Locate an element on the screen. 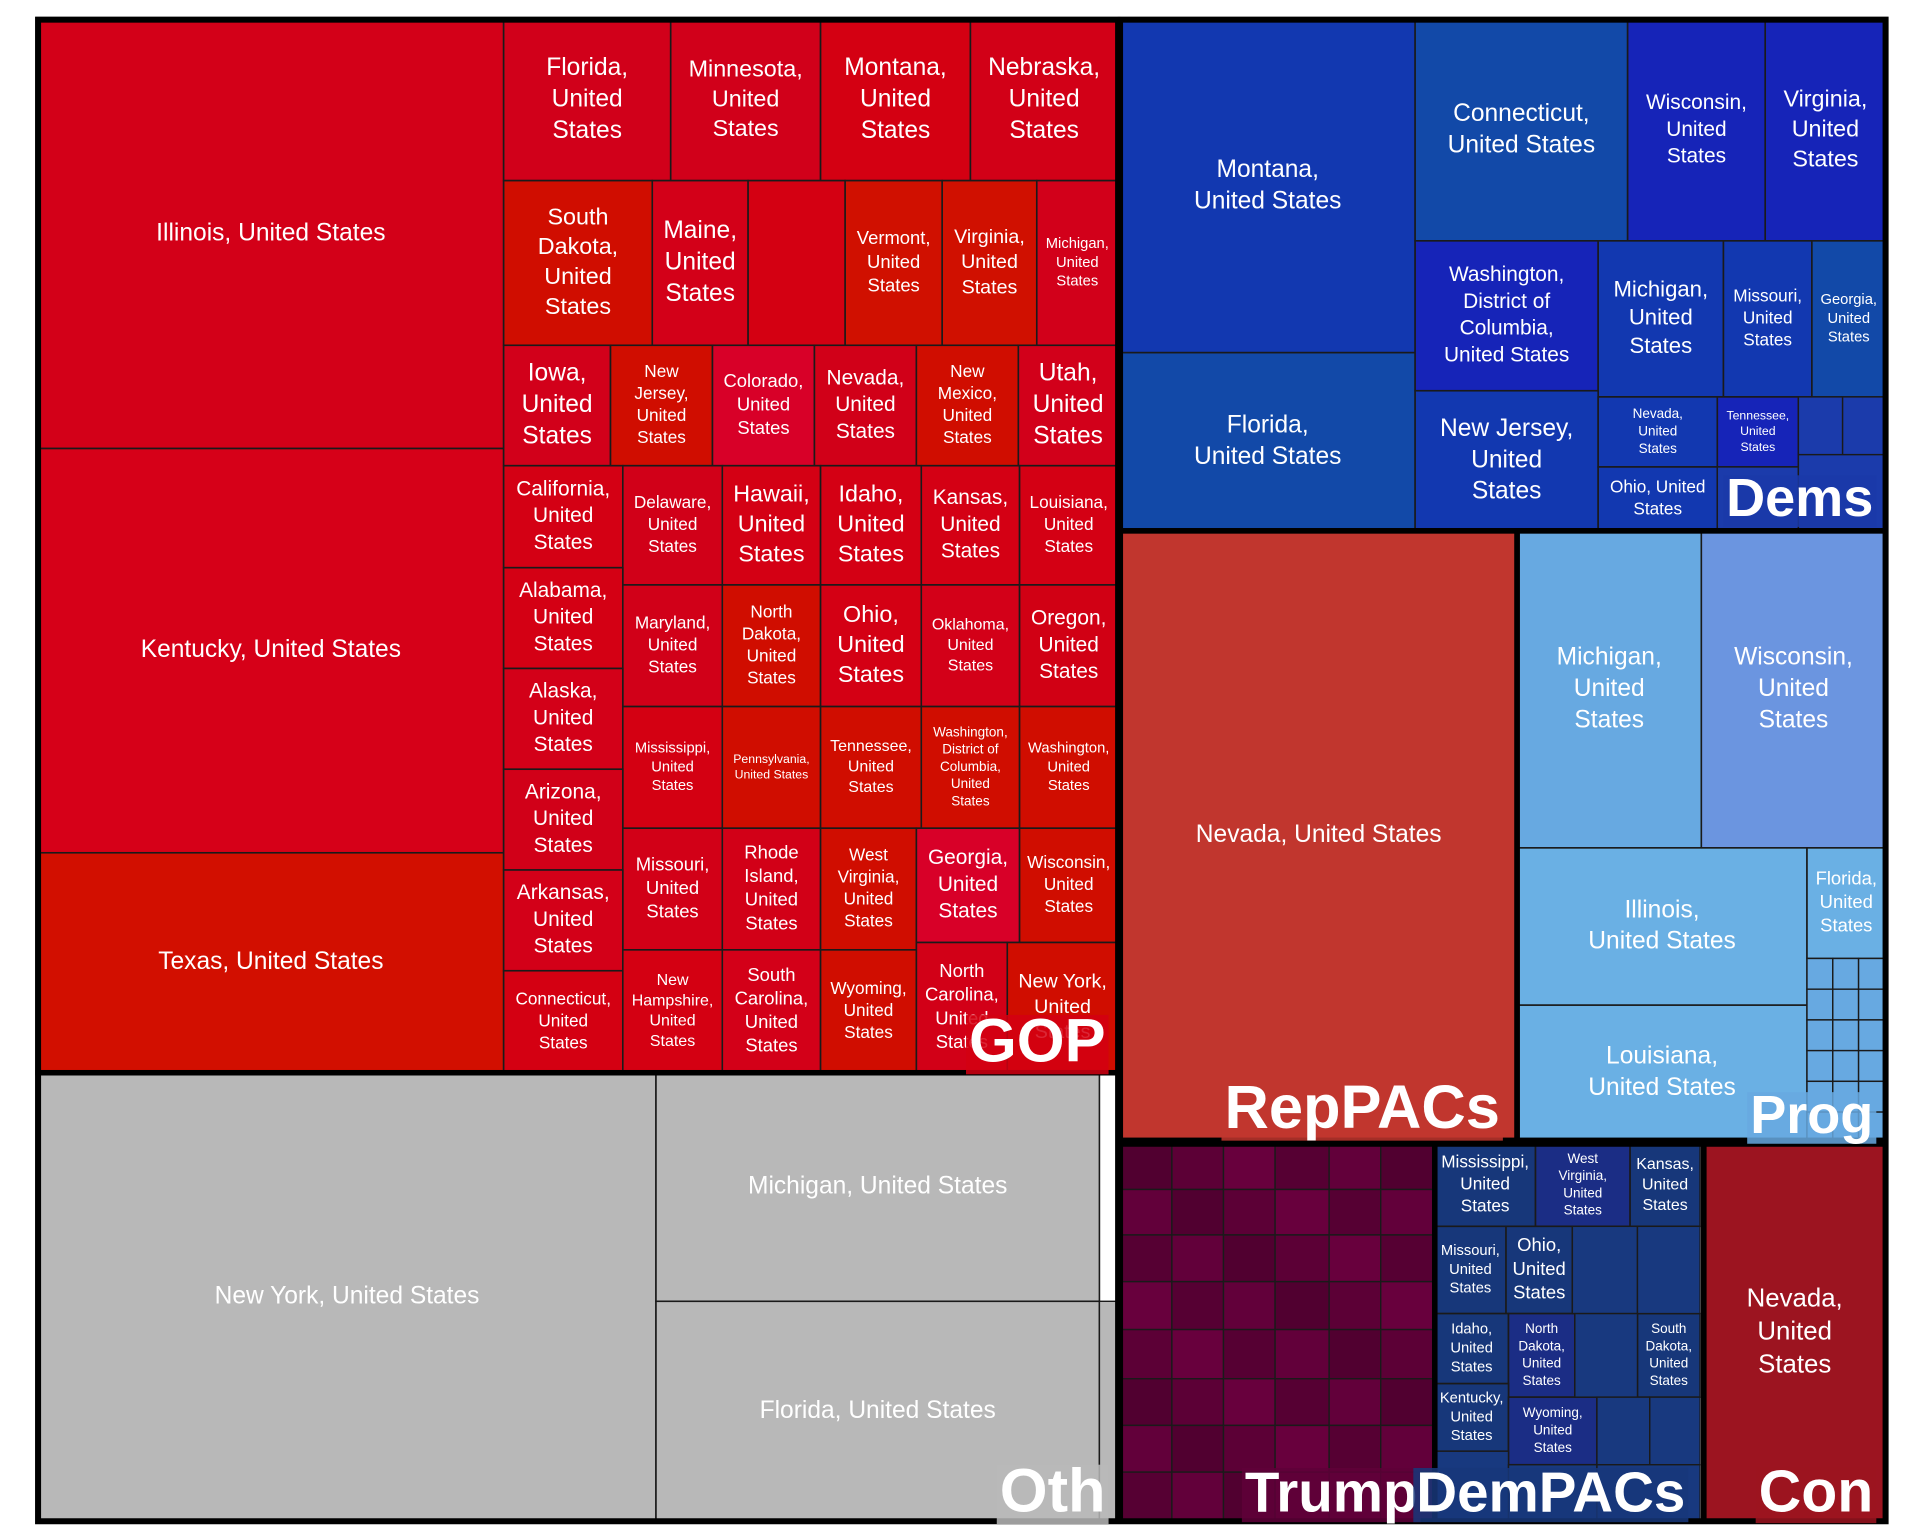 Image resolution: width=1920 pixels, height=1536 pixels. leaf-gop-arizona-united-states: Arizona, United States is located at coordinates (563, 819).